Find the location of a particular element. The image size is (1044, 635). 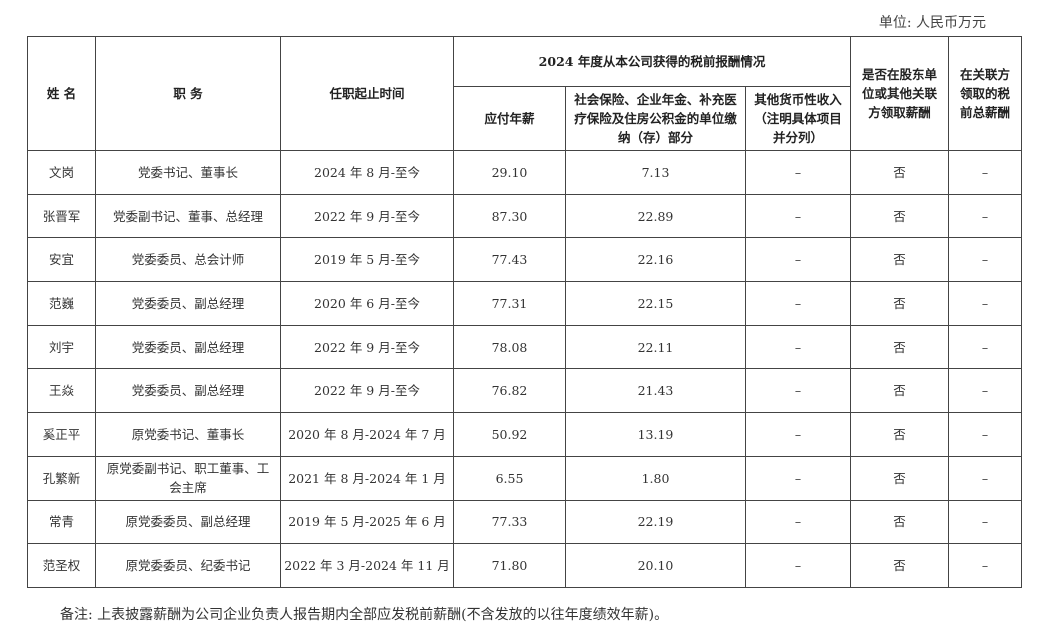

header-term: 任职起止时间 is located at coordinates (367, 93).